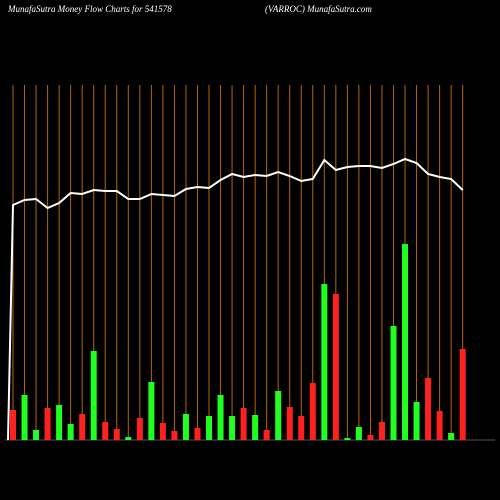  What do you see at coordinates (89, 9) in the screenshot?
I see `chart-title: MunafaSutra Money Flow Charts for 541578` at bounding box center [89, 9].